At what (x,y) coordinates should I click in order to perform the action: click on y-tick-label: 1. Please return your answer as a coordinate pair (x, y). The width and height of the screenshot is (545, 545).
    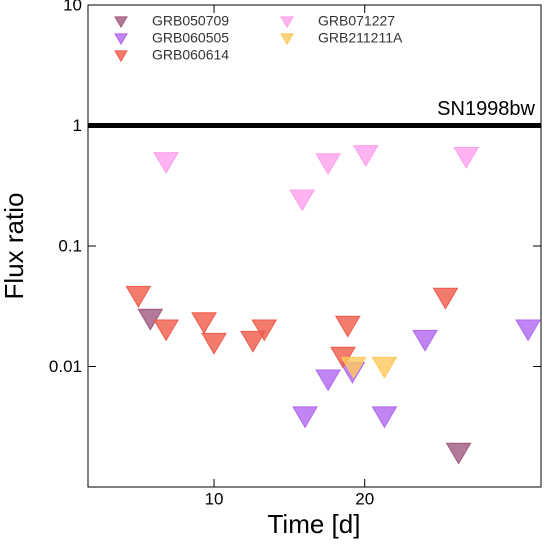
    Looking at the image, I should click on (77, 125).